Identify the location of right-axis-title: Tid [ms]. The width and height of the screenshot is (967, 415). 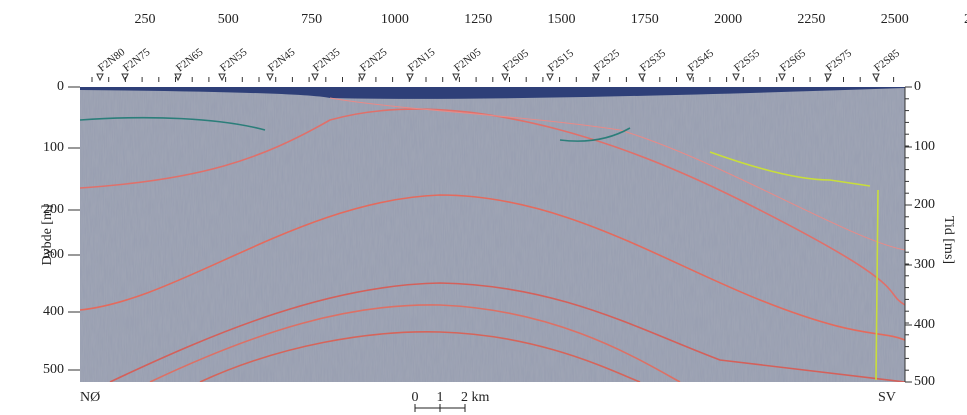
(948, 240).